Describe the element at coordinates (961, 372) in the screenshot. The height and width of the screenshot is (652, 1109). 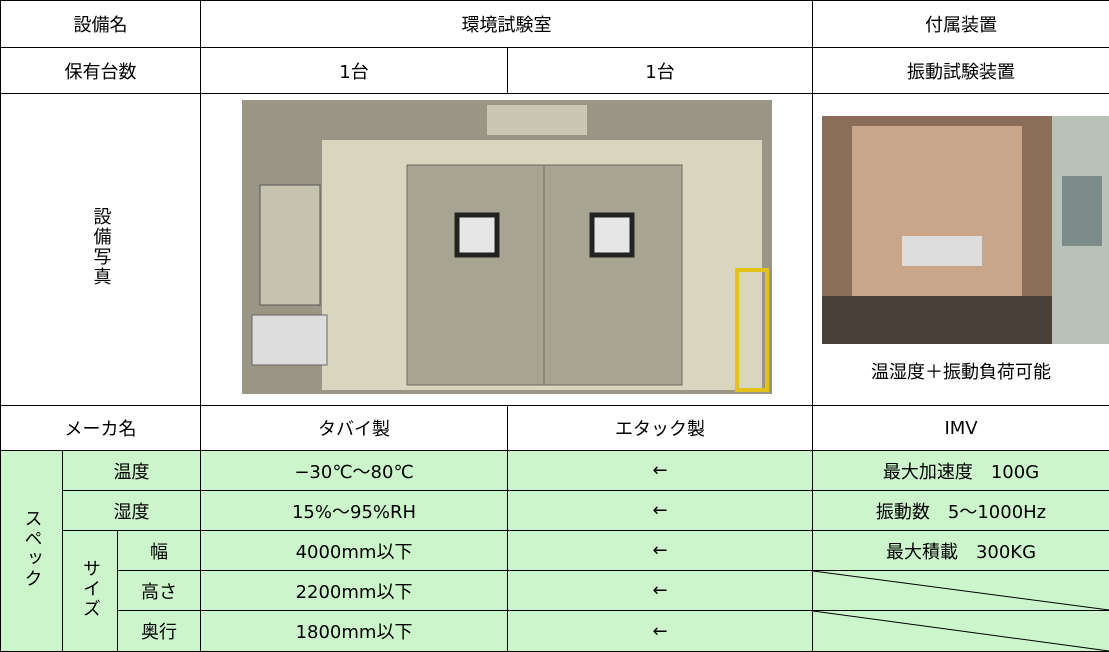
I see `caption: 温湿度＋振動負荷可能` at that location.